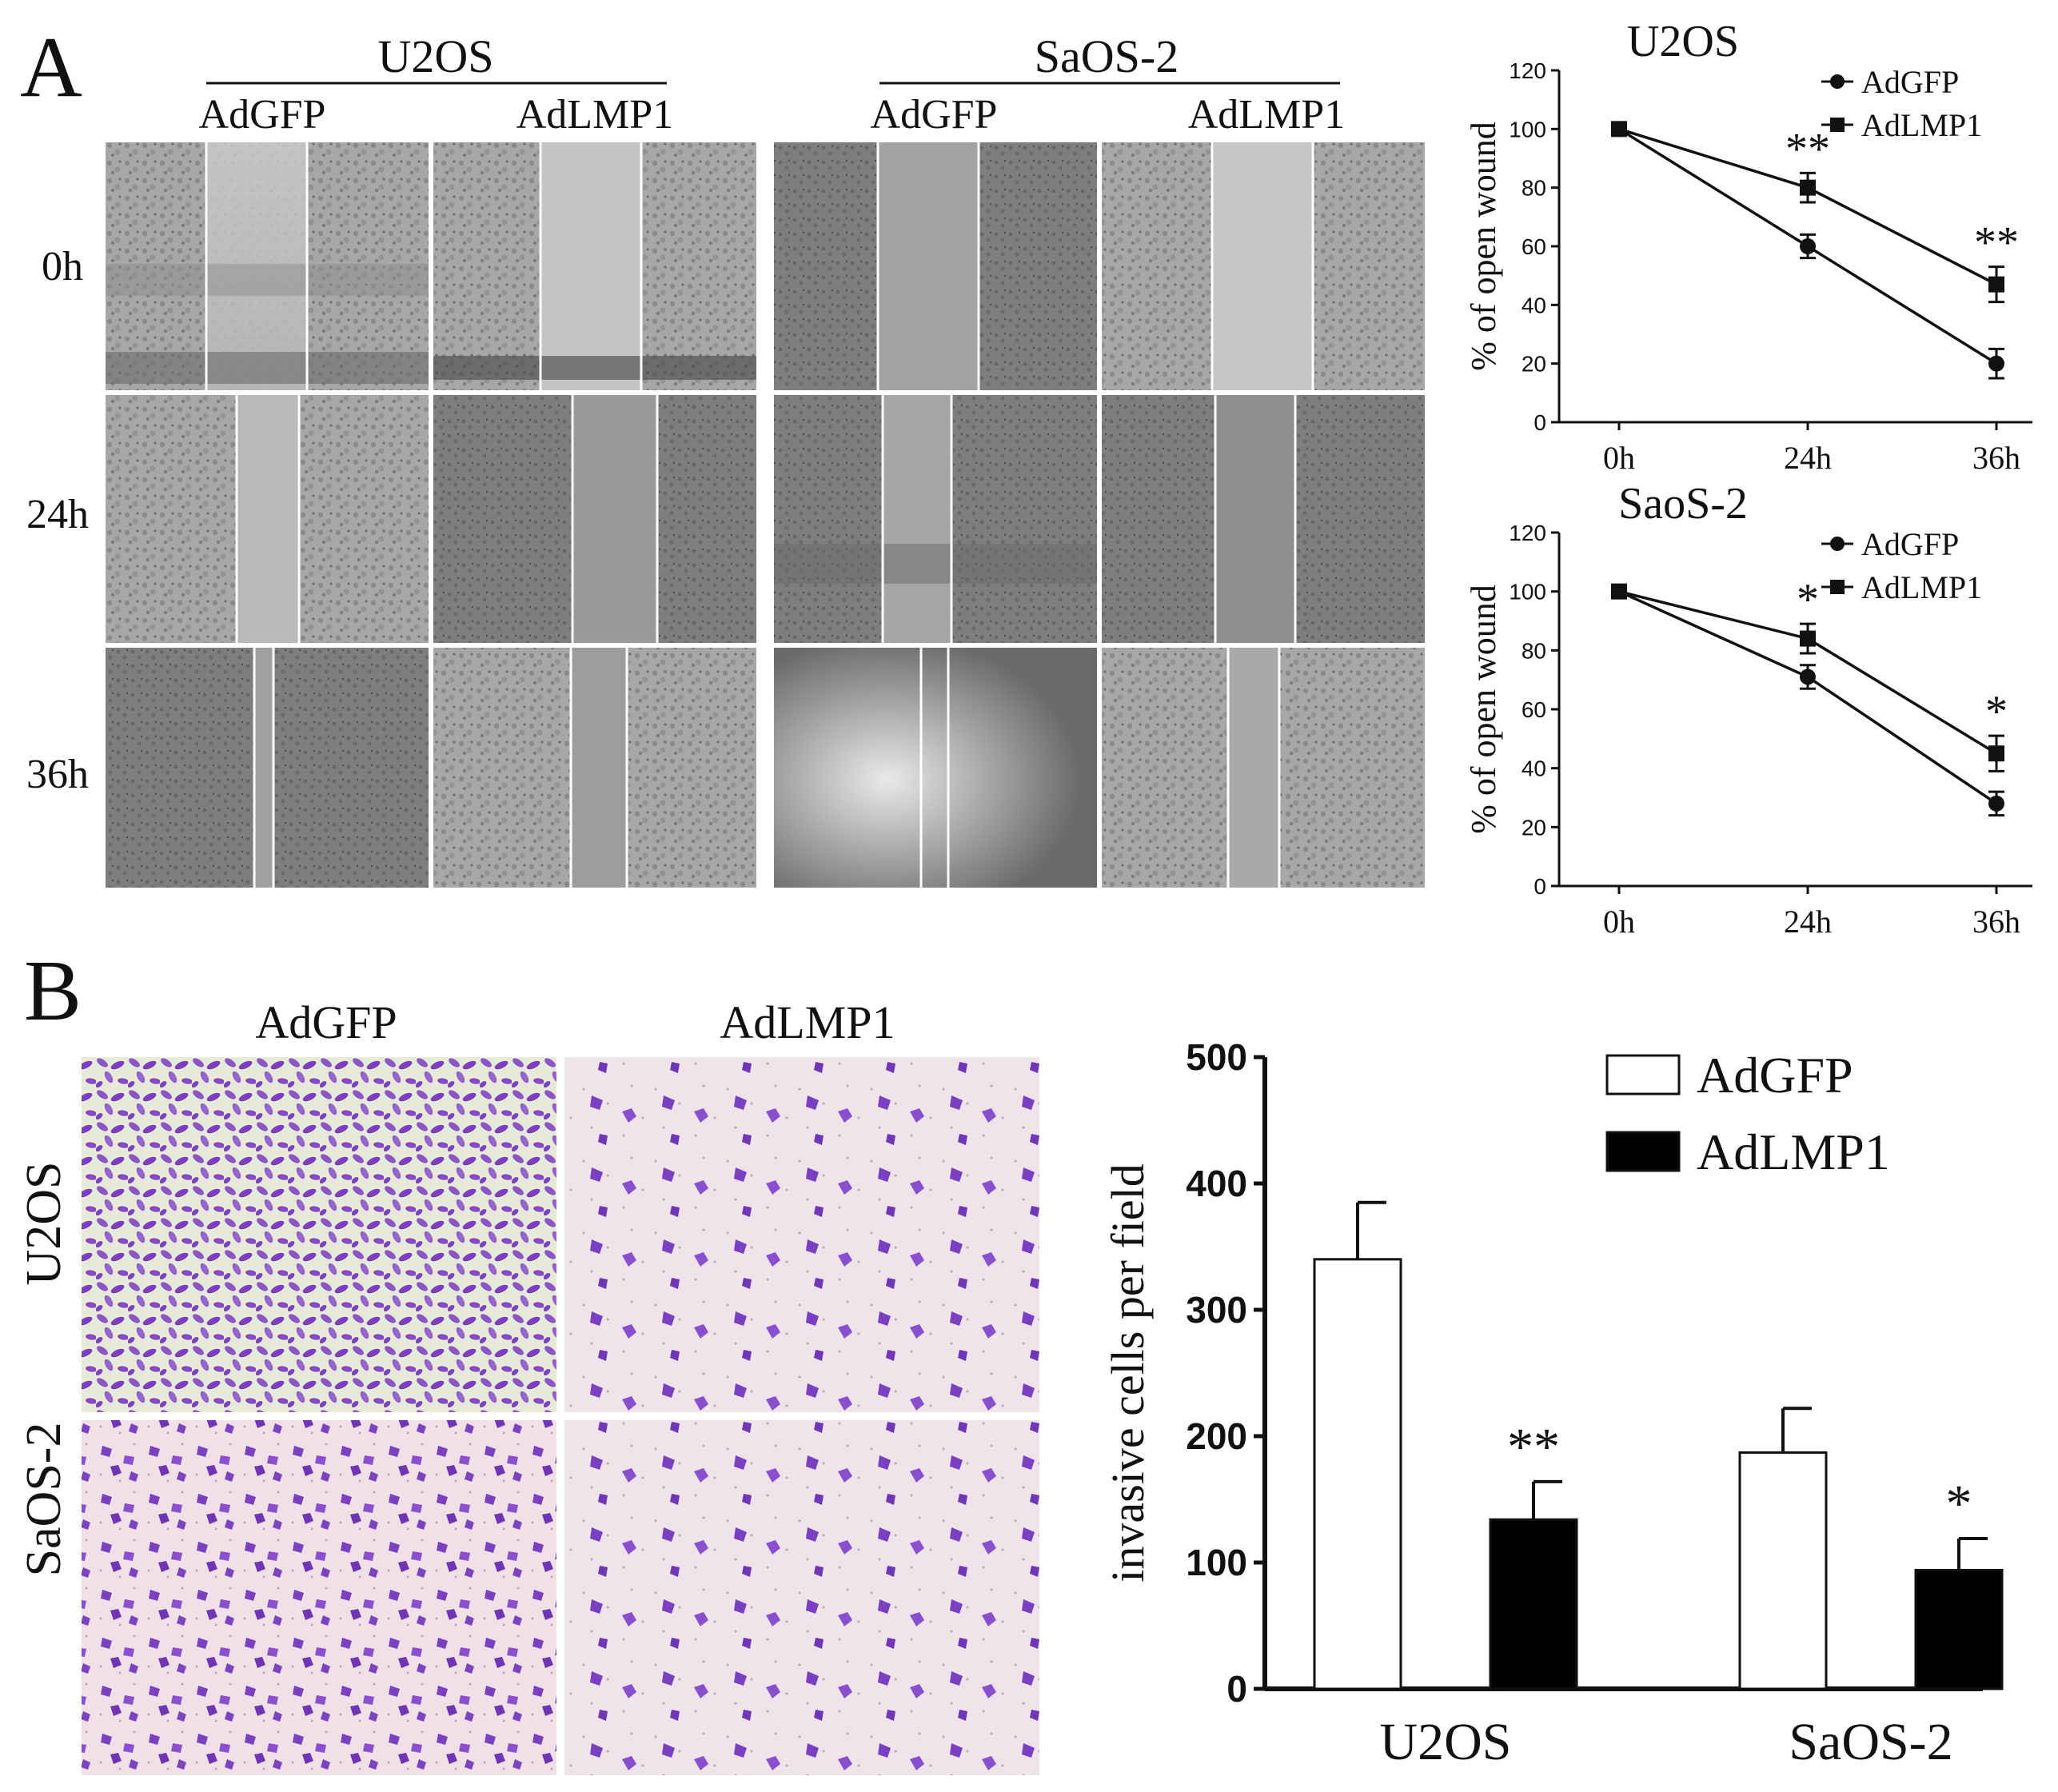  I want to click on y-tick-label: 200, so click(1216, 1436).